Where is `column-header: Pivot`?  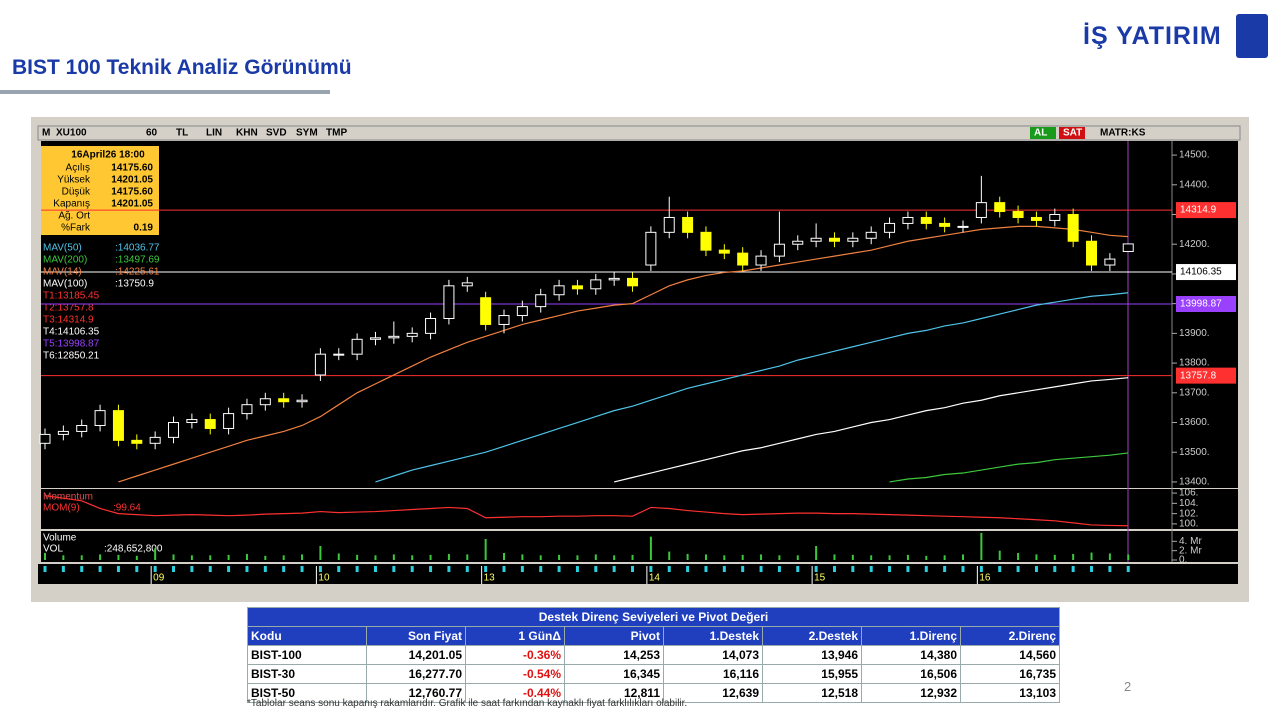 column-header: Pivot is located at coordinates (614, 636).